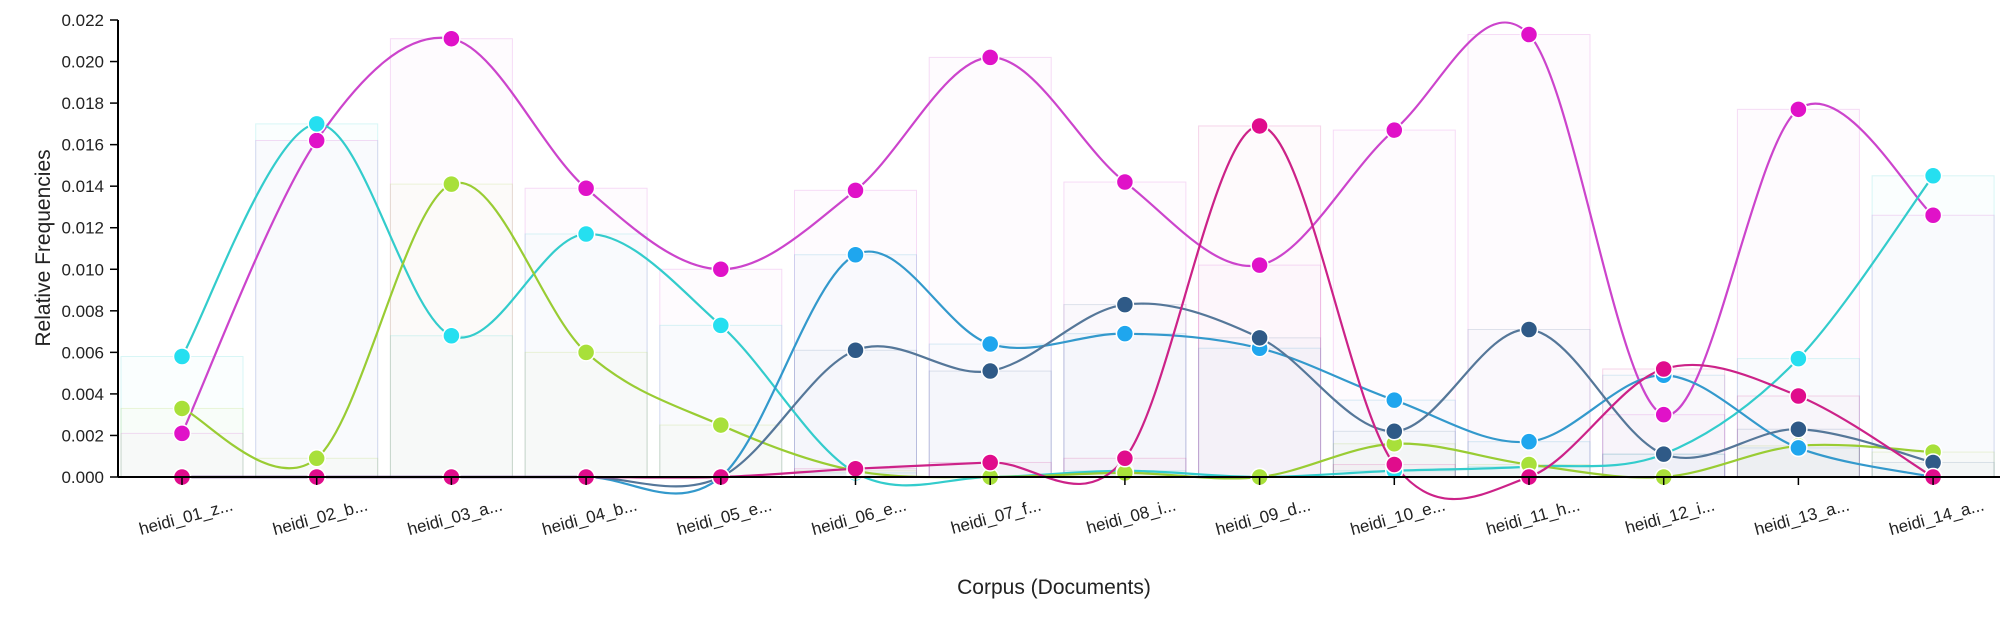 The image size is (2012, 618). I want to click on y-axis-title: Relative Frequencies, so click(43, 247).